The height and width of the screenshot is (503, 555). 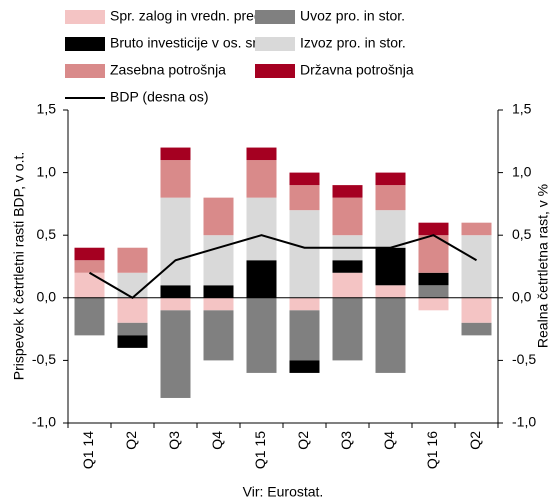 What do you see at coordinates (283, 267) in the screenshot?
I see `line` at bounding box center [283, 267].